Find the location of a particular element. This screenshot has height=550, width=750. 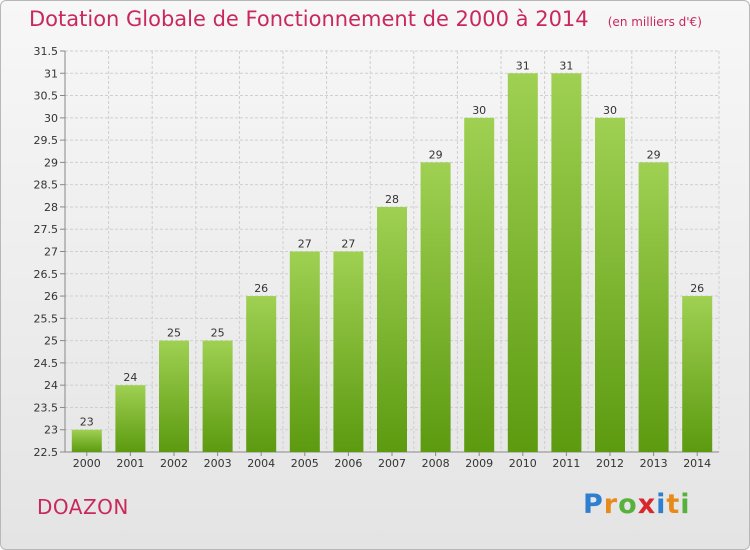

y-tick-label: 23 is located at coordinates (51, 430).